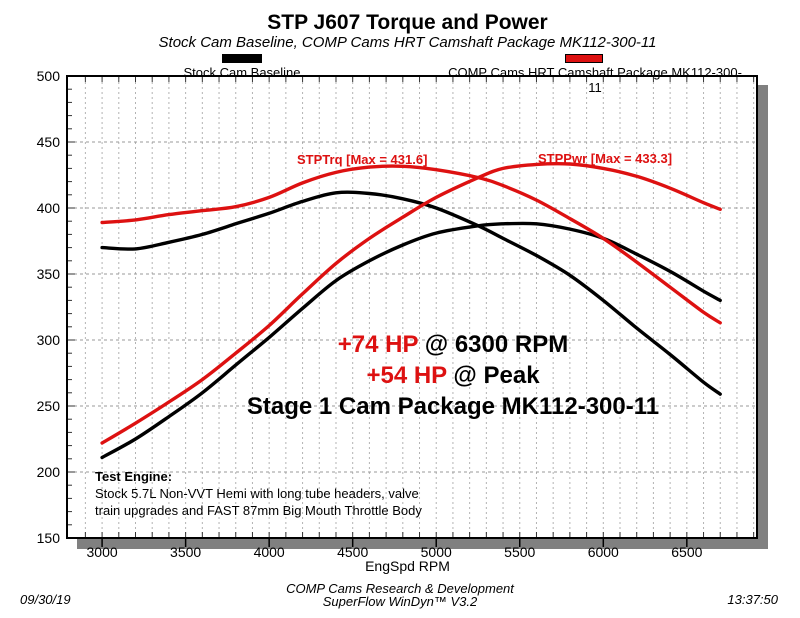 This screenshot has width=800, height=618. What do you see at coordinates (45, 599) in the screenshot?
I see `report-date: 09/30/19` at bounding box center [45, 599].